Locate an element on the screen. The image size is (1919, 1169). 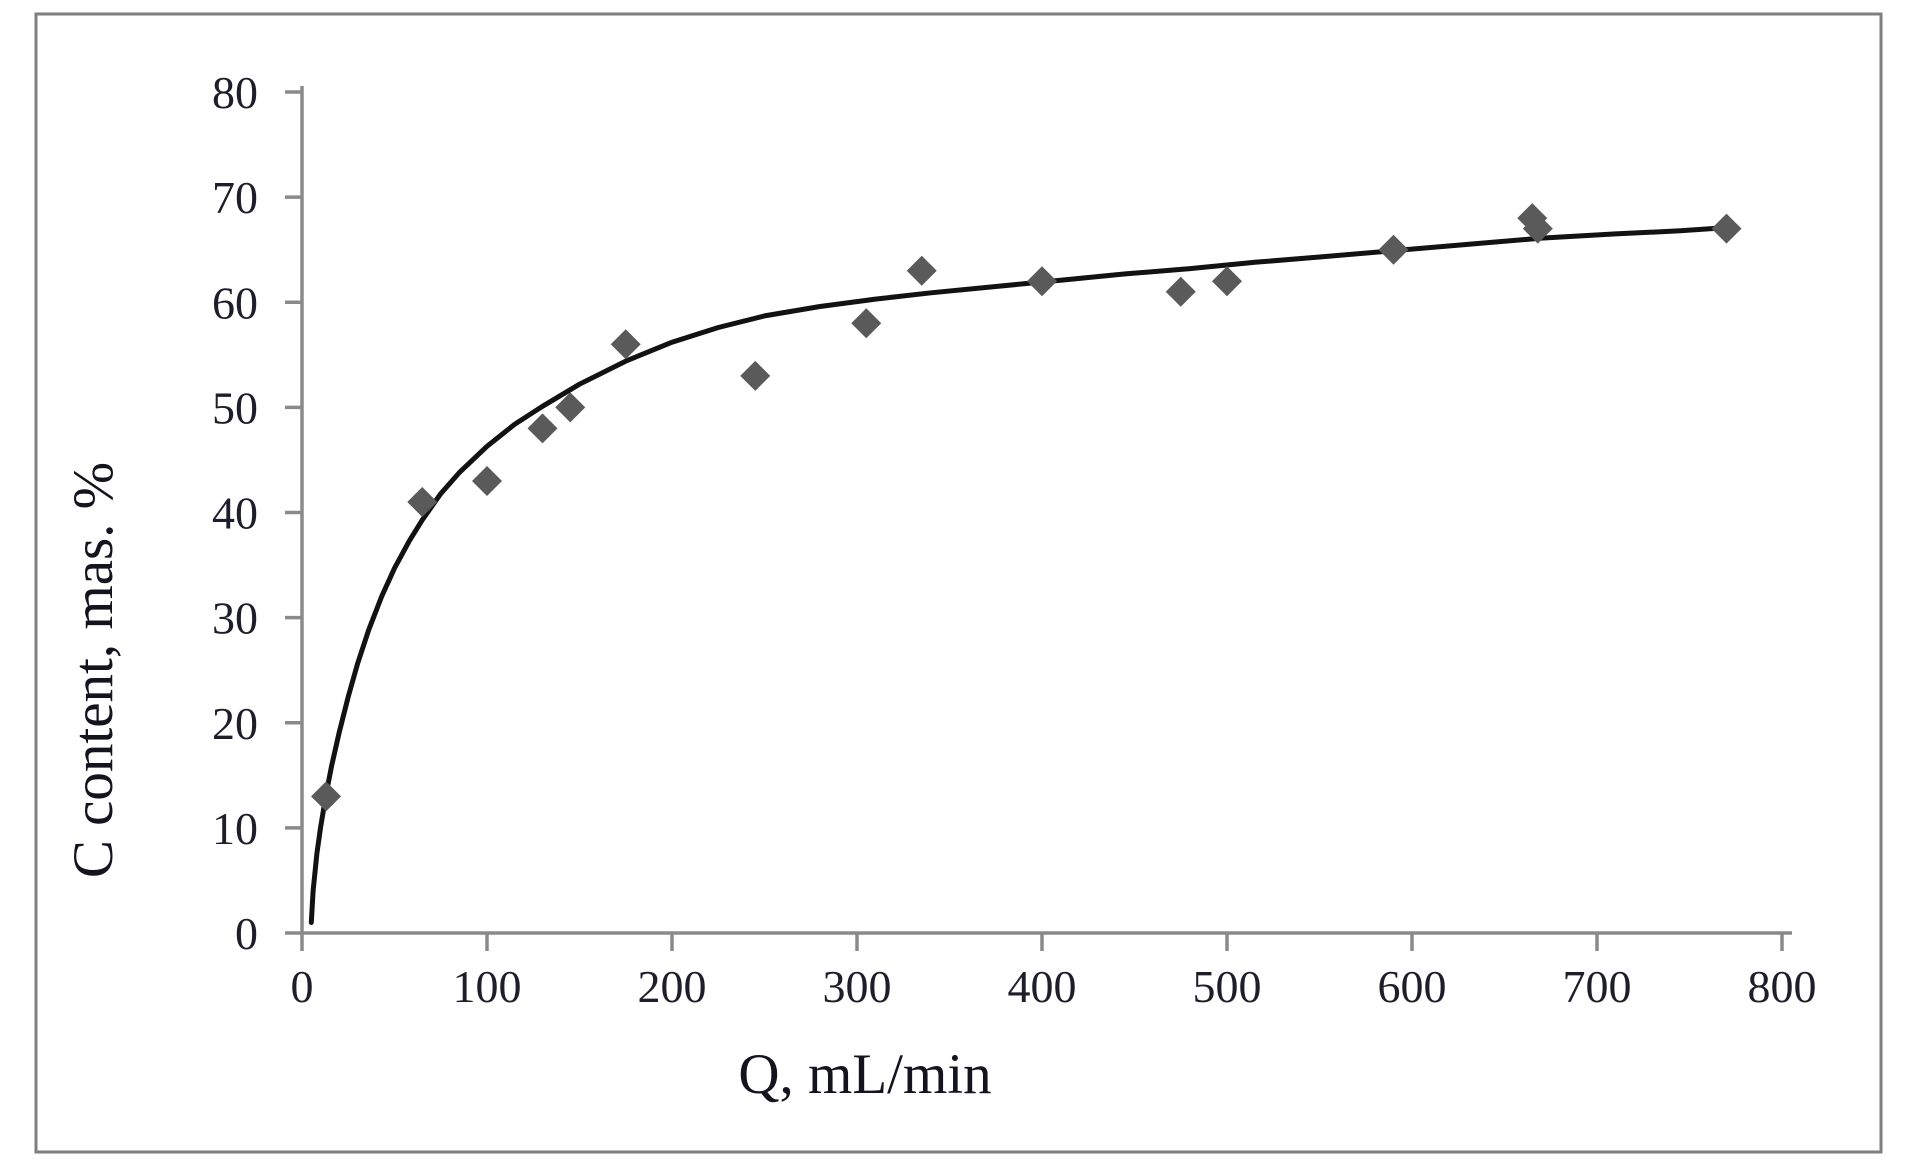
x-tick-label: 700 is located at coordinates (1597, 986).